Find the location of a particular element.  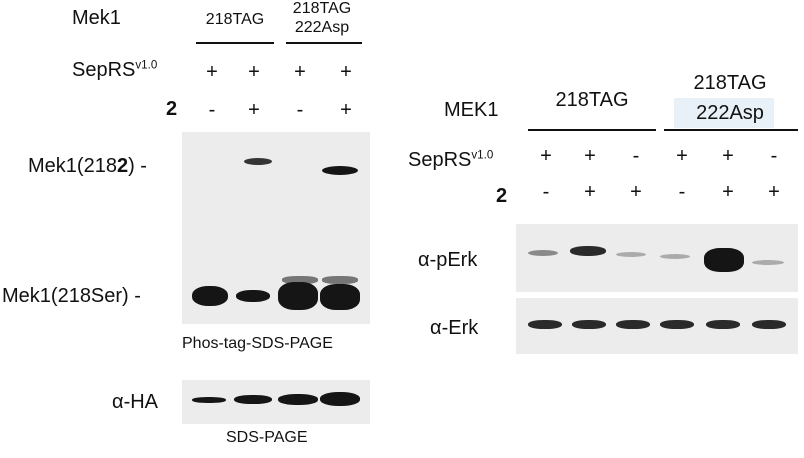

phos-tag-caption: Phos-tag-SDS-PAGE is located at coordinates (257, 343).